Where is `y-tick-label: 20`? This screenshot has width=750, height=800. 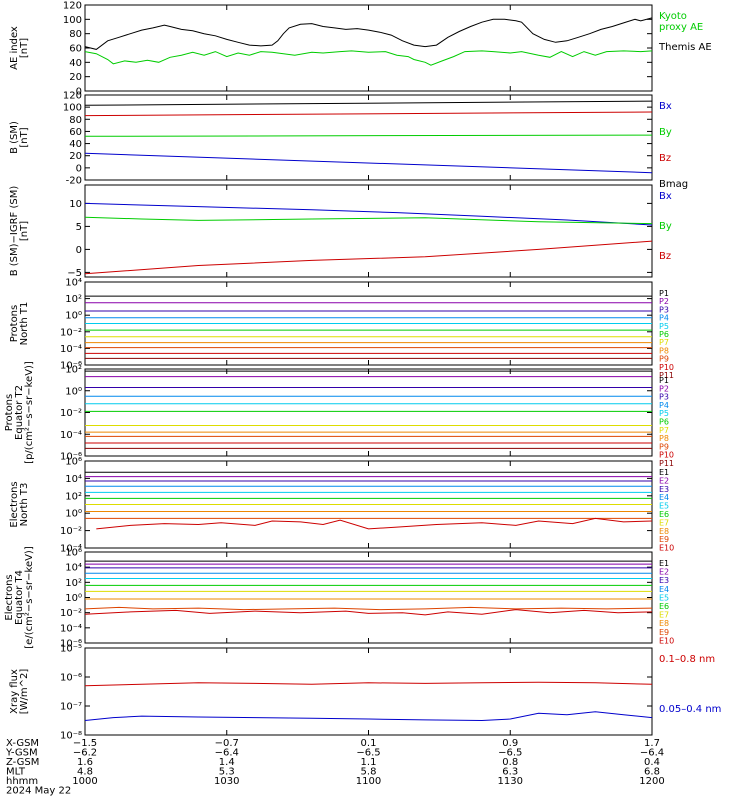
y-tick-label: 20 is located at coordinates (75, 77).